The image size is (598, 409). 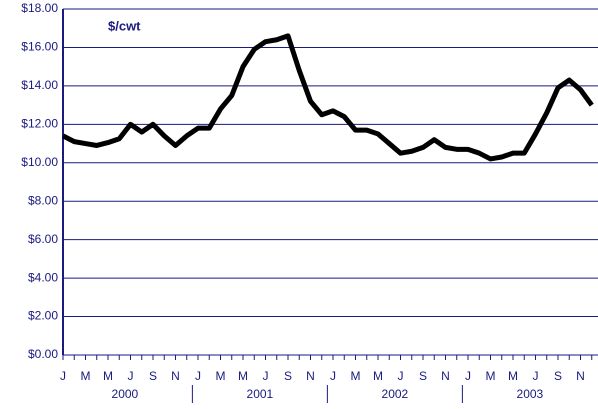 I want to click on year-label: 2003, so click(x=530, y=394).